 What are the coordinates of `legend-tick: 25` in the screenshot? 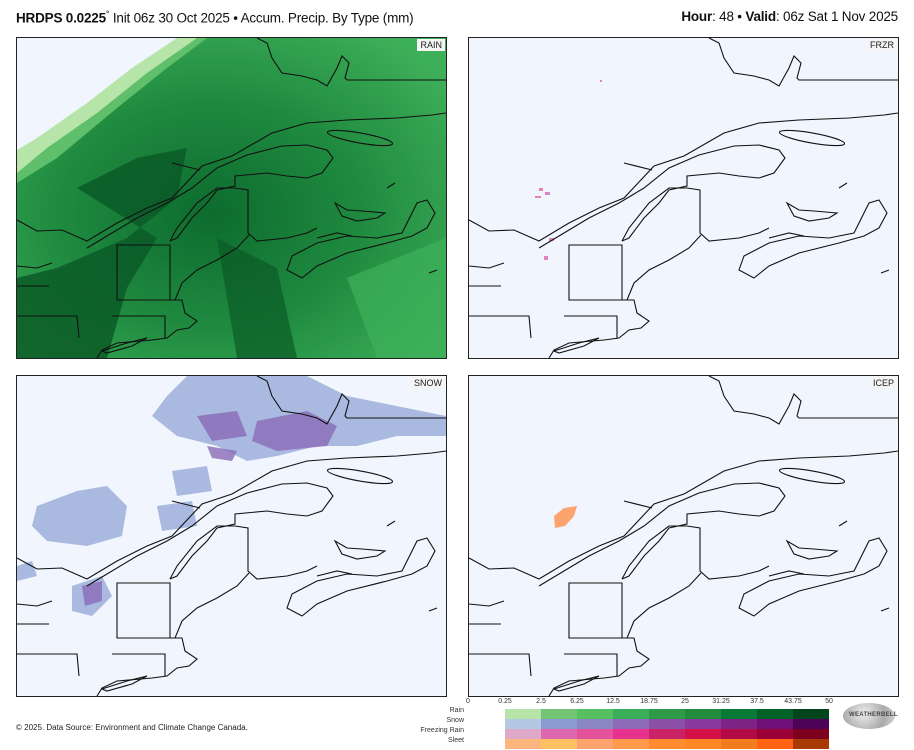 It's located at (685, 701).